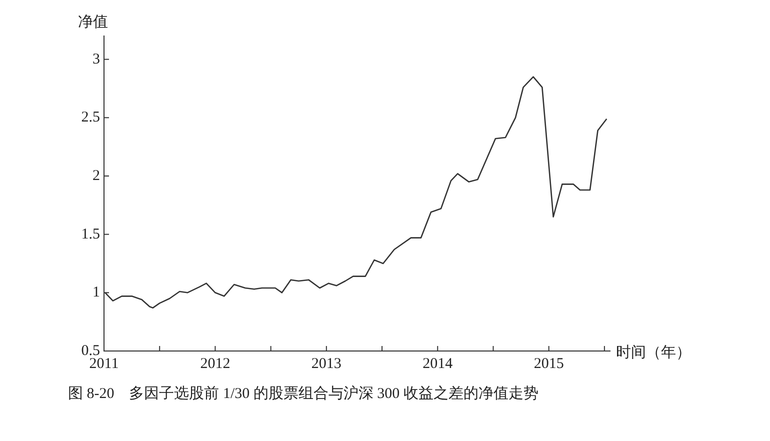  I want to click on y-tick-label: 1.5, so click(90, 234).